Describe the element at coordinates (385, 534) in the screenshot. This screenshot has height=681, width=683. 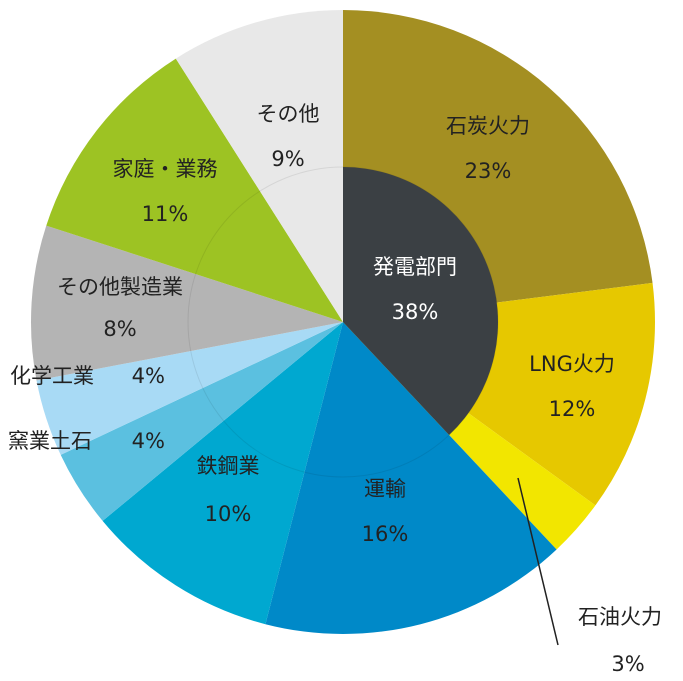
I see `slice-value-label: 16%` at that location.